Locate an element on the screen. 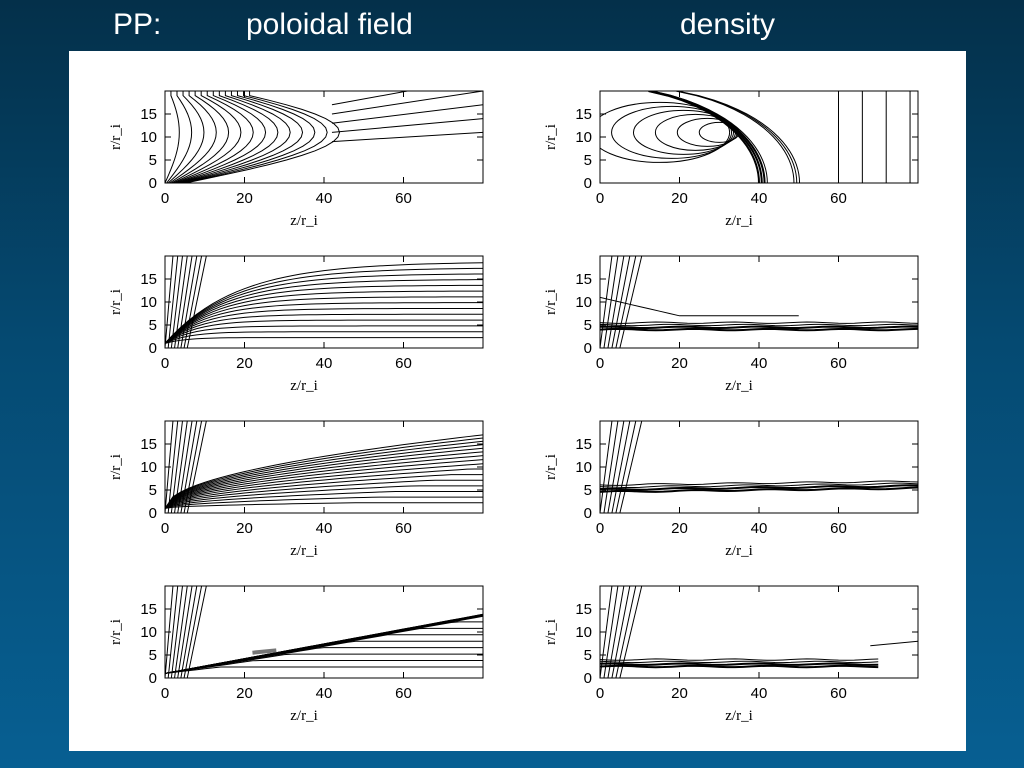  contour-plot-density-row-1: 0 20 40 60 0 5 10 15 z/r_i r/r_i is located at coordinates (731, 159).